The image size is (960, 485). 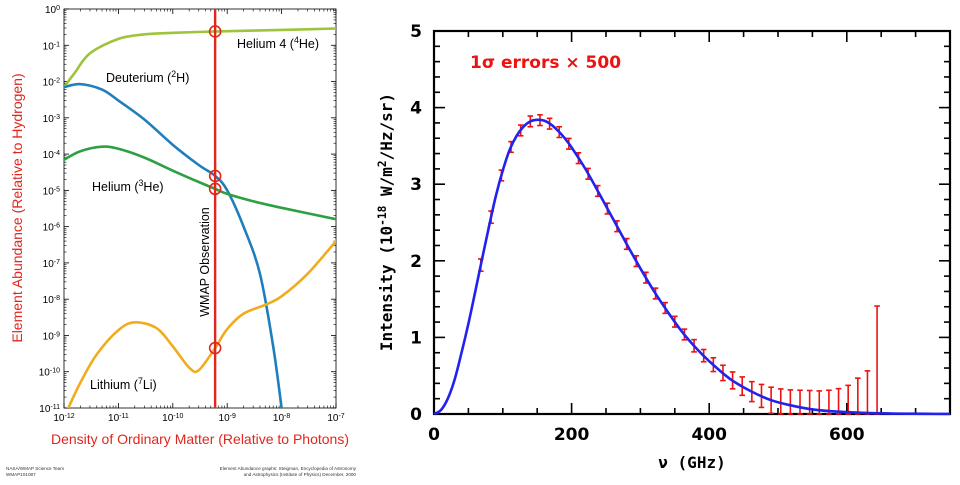 I want to click on deuterium-label: Deuterium (2H), so click(x=147, y=77).